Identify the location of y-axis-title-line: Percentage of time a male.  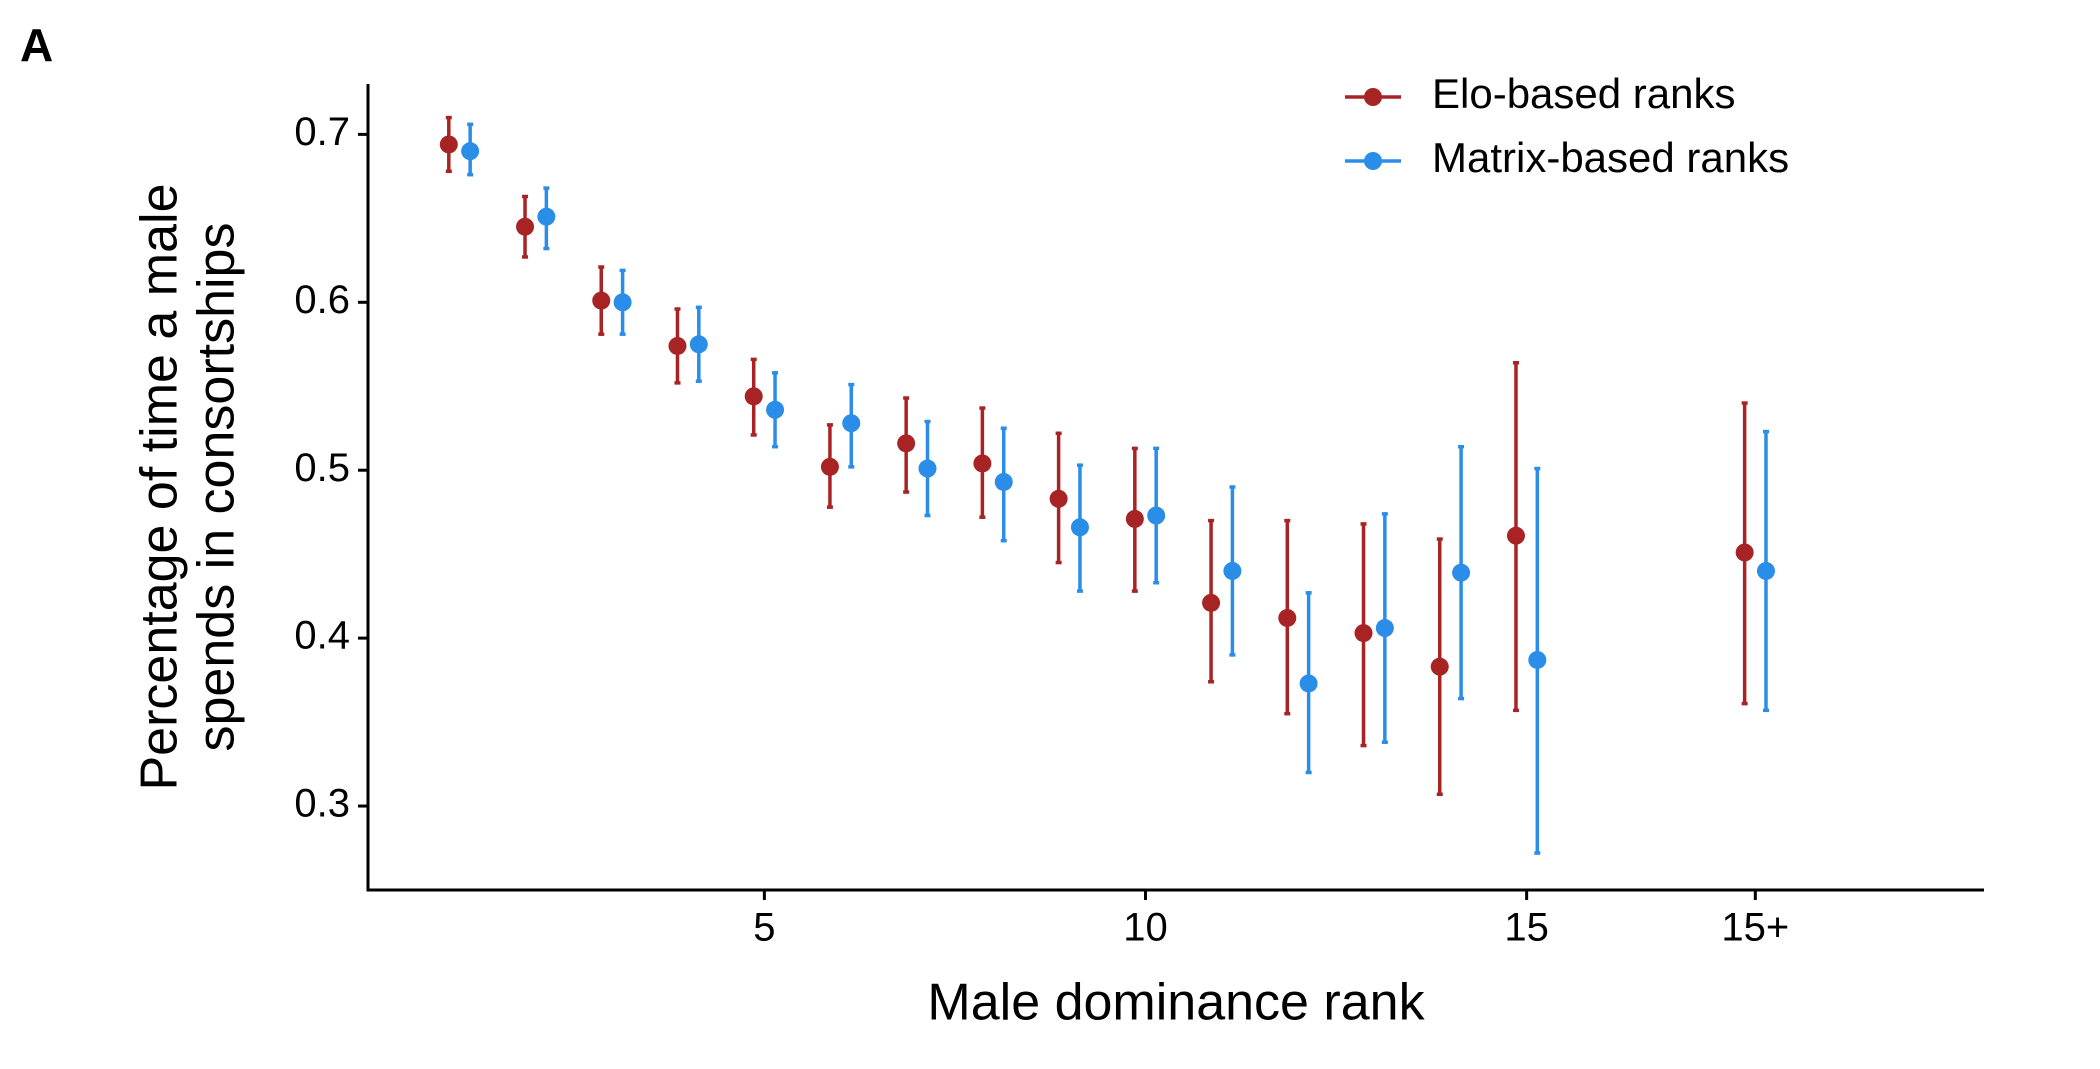
(160, 487).